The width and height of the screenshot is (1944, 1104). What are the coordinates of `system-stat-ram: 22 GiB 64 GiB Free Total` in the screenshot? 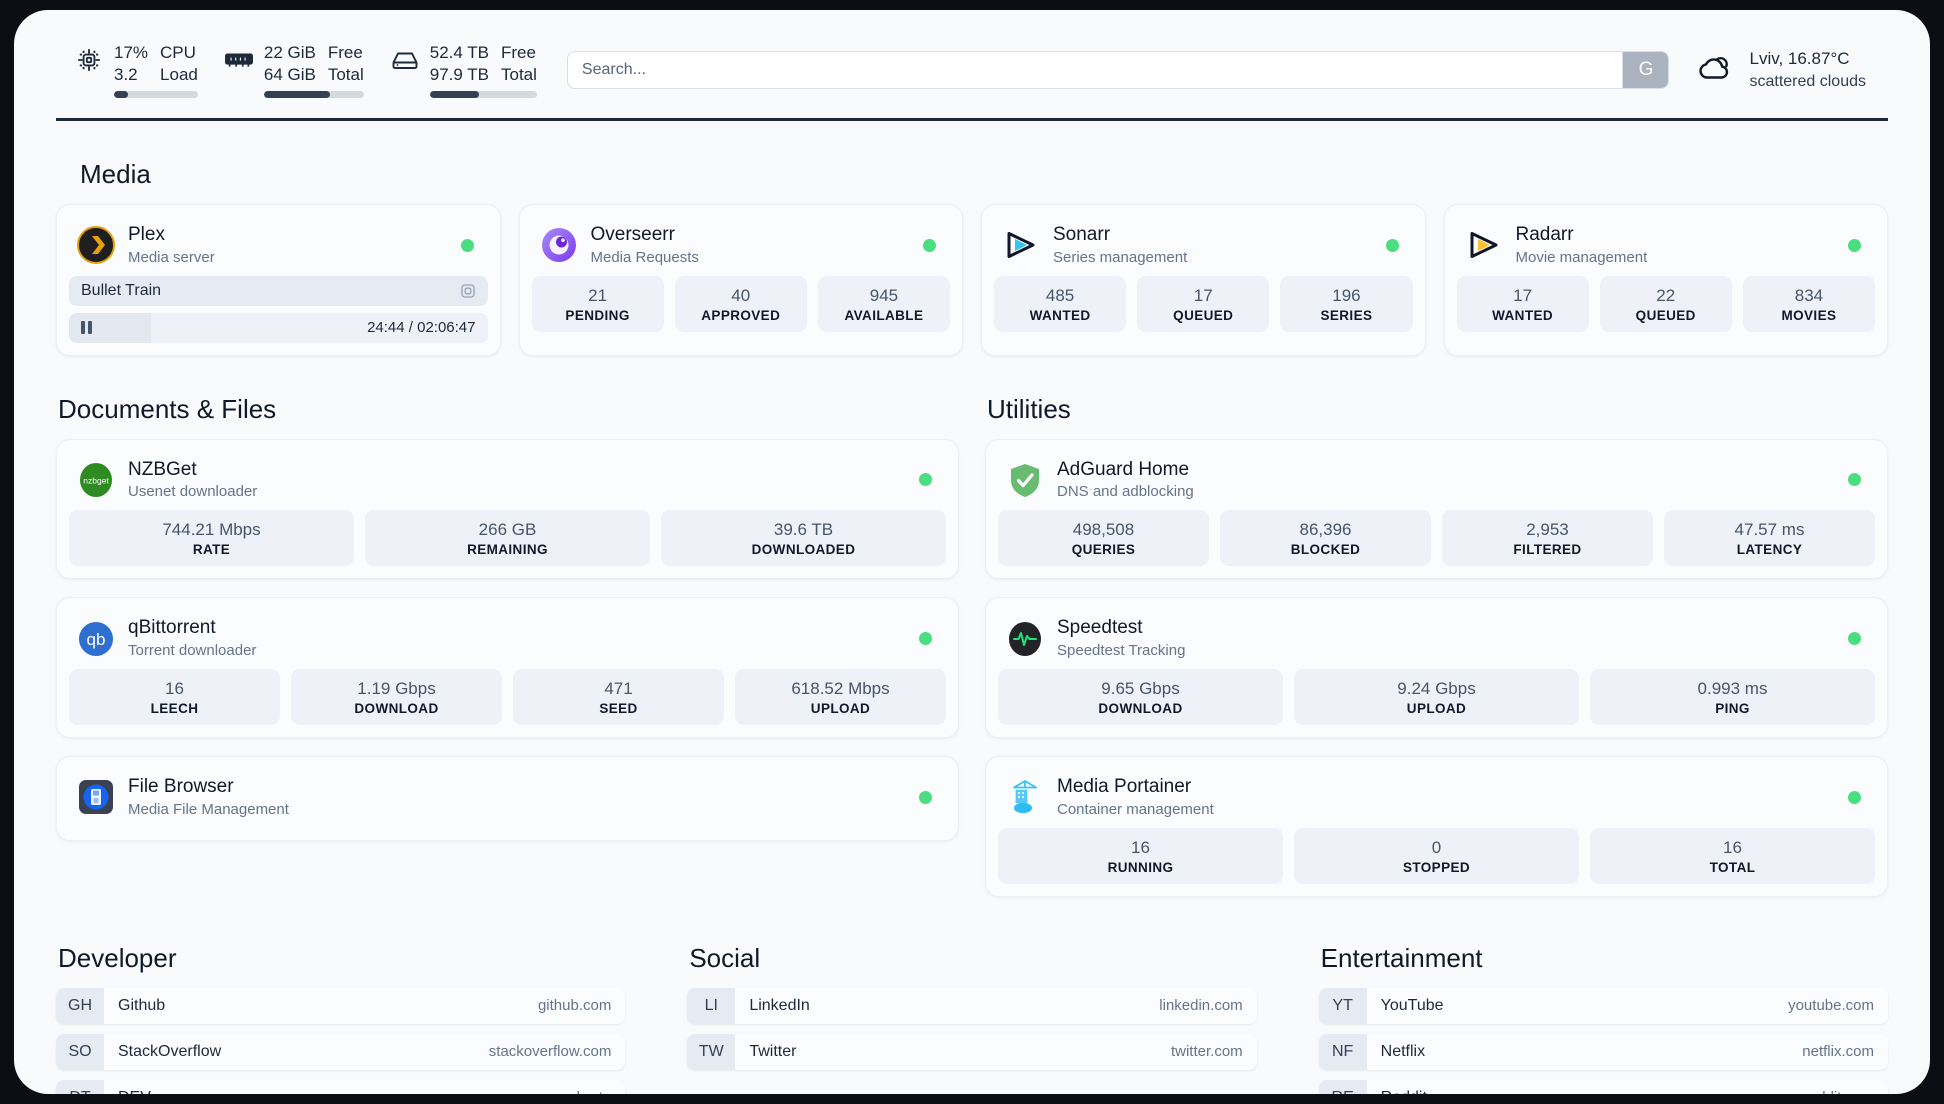 It's located at (294, 70).